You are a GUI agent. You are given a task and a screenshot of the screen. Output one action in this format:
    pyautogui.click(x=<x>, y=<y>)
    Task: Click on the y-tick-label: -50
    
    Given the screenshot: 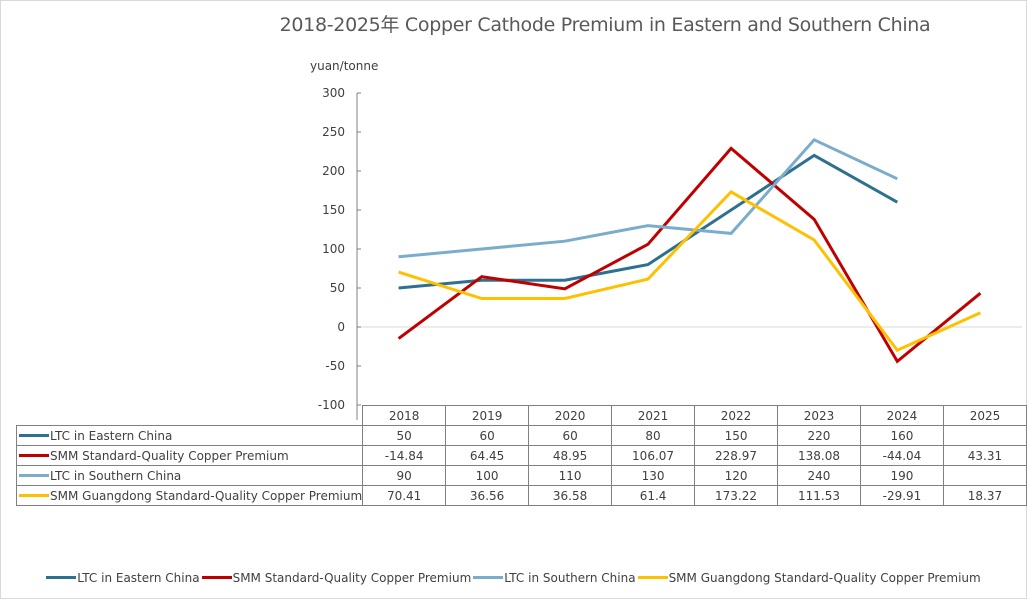 What is the action you would take?
    pyautogui.click(x=335, y=366)
    